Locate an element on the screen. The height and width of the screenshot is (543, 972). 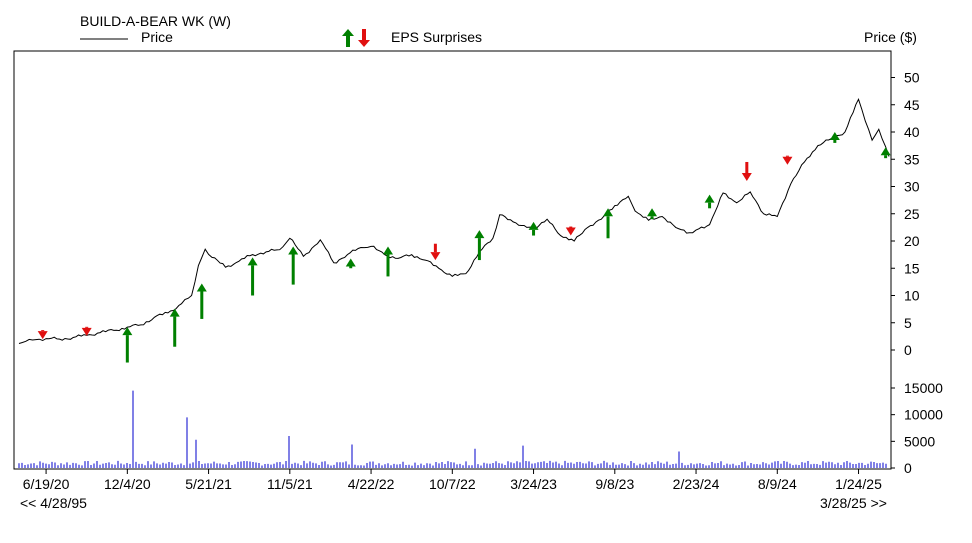
x-tick-label: 9/8/23 is located at coordinates (614, 484).